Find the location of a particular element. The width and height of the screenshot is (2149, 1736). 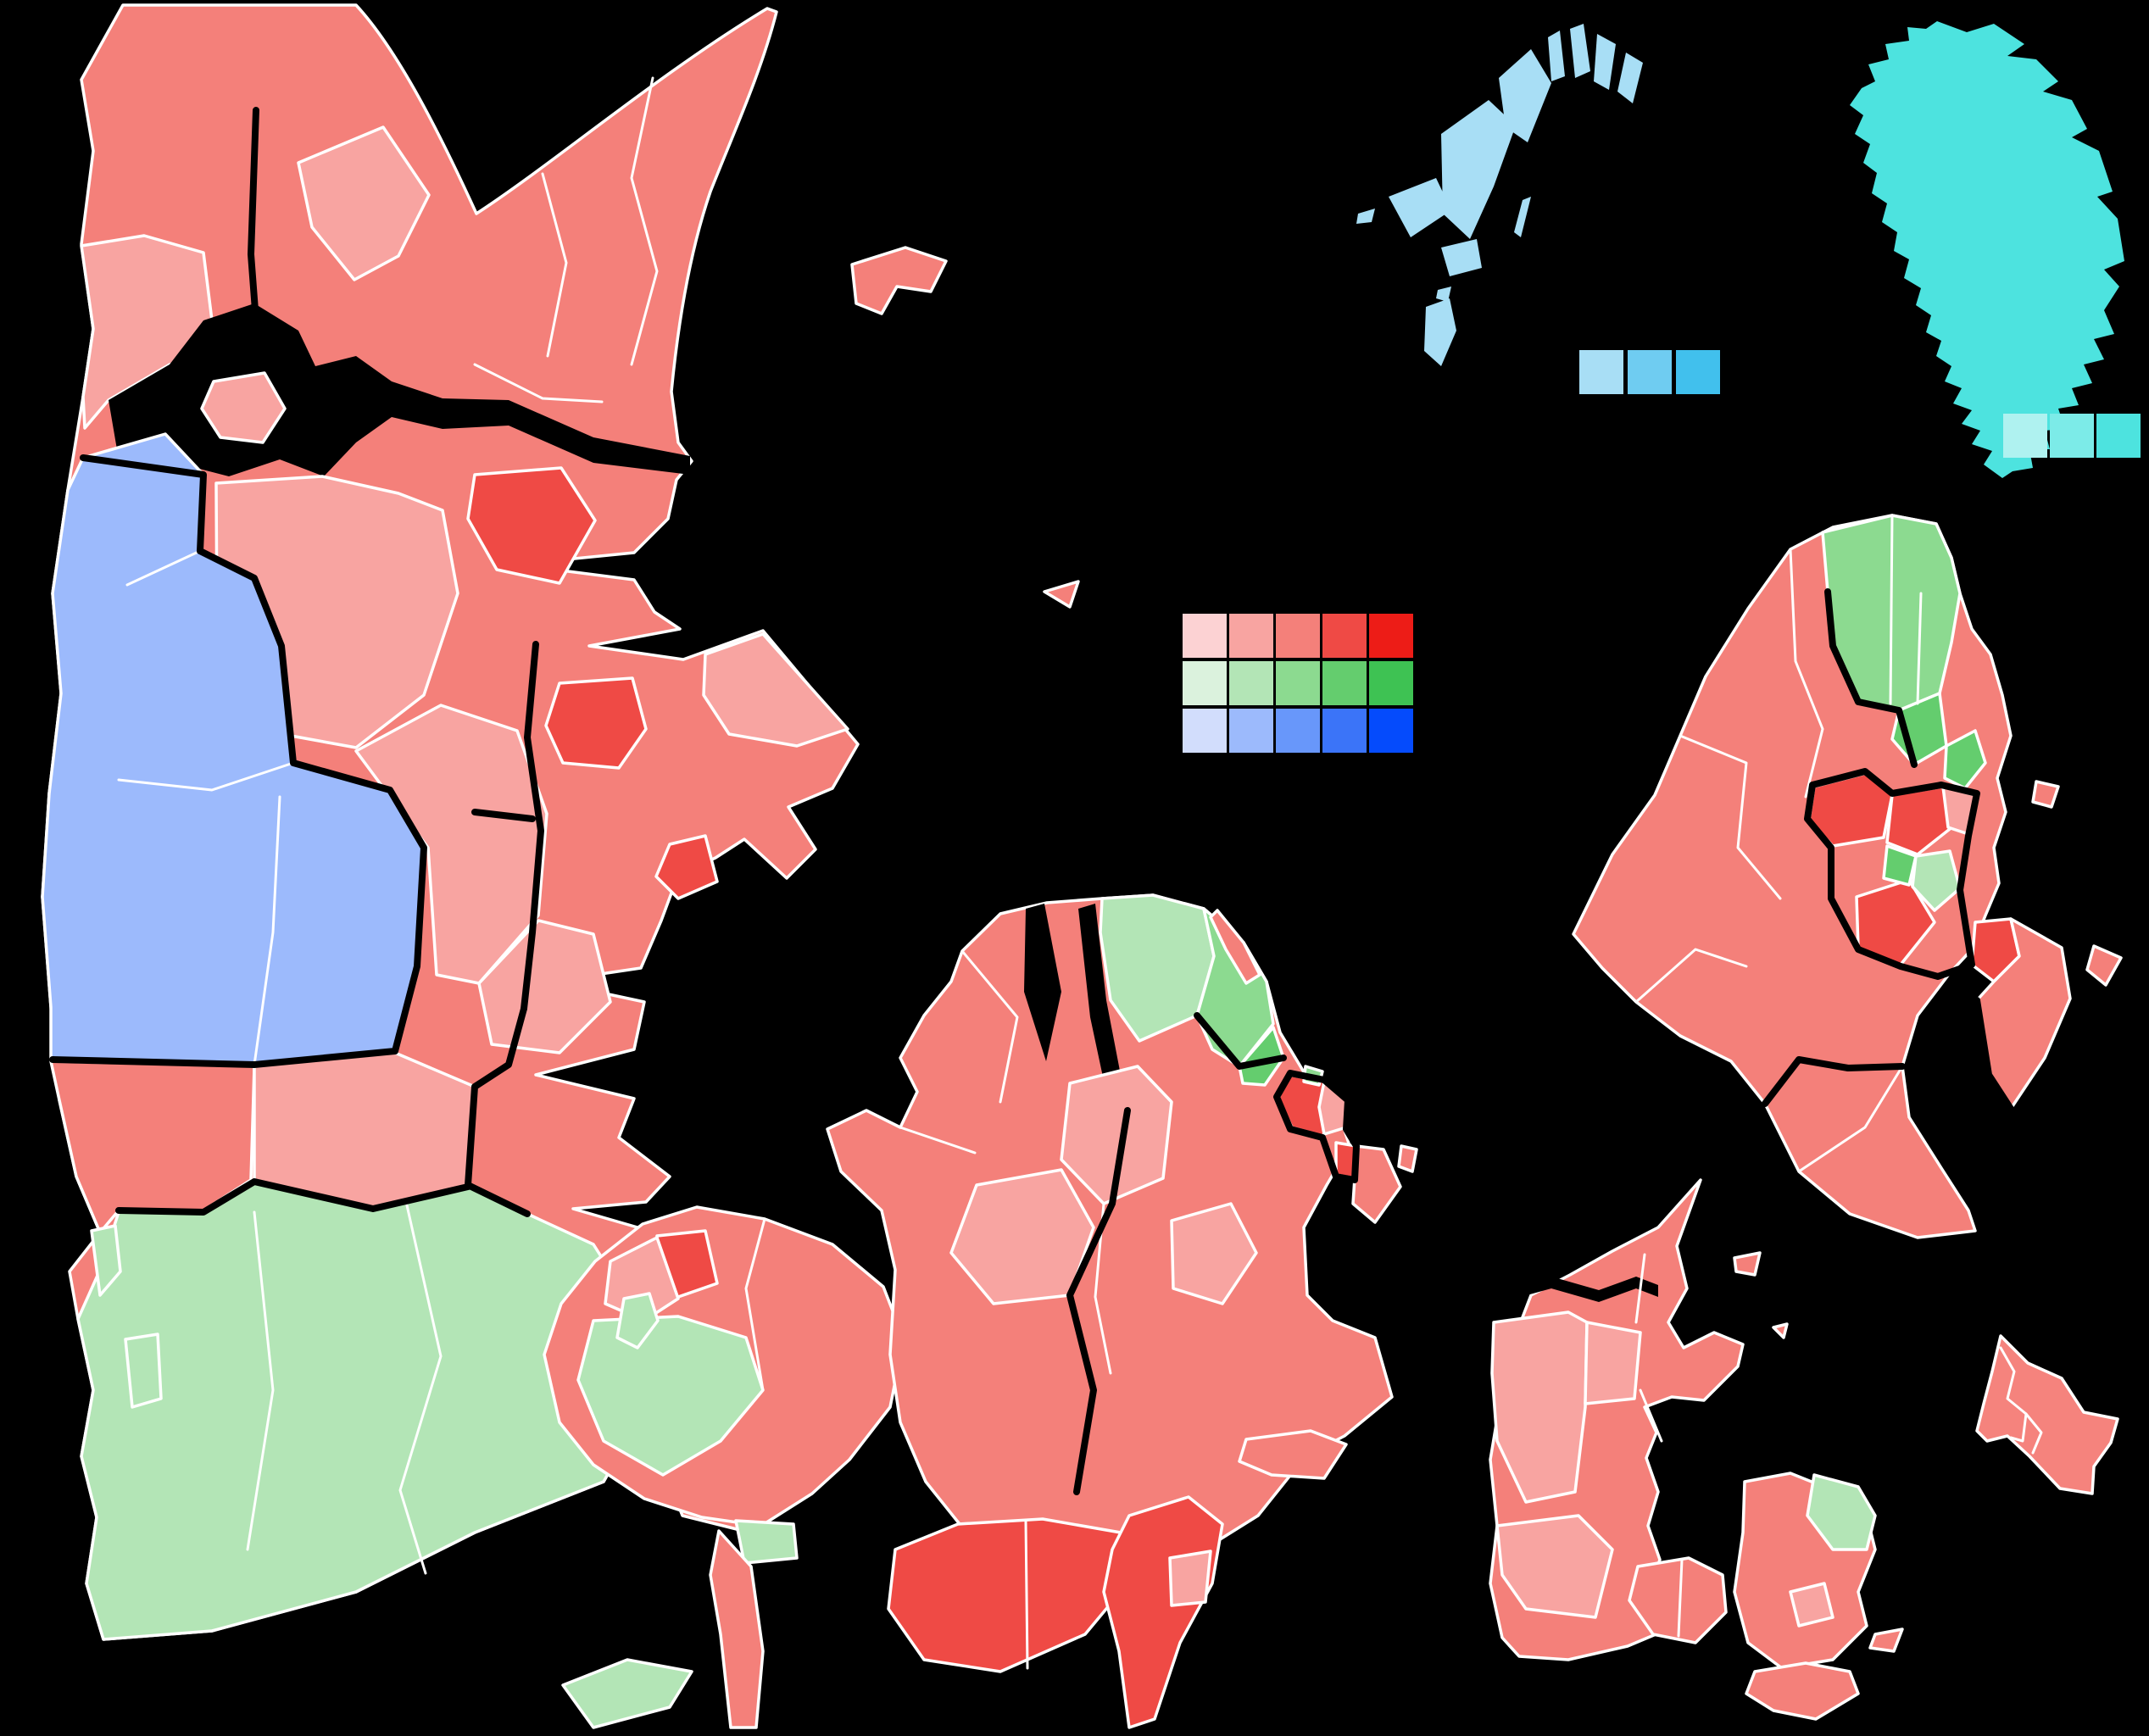

funen is located at coordinates (724, 1467).